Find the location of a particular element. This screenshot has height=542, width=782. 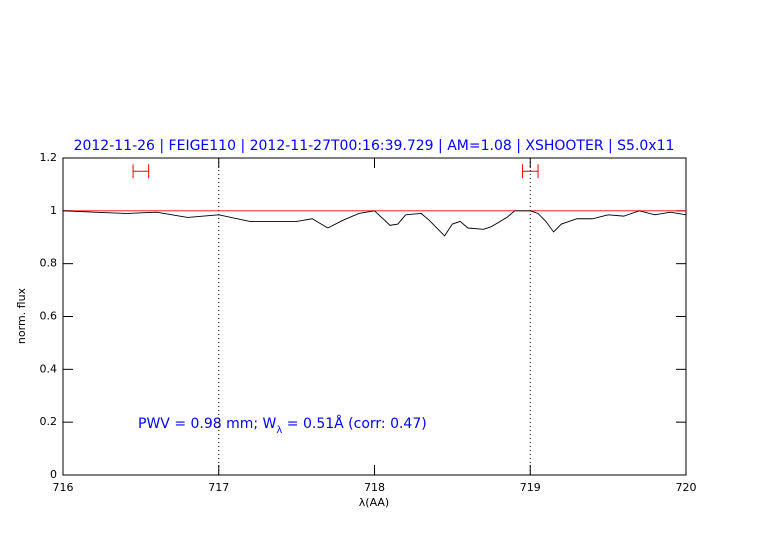

annotation-part: PWV = 0.98 mm; W is located at coordinates (207, 424).